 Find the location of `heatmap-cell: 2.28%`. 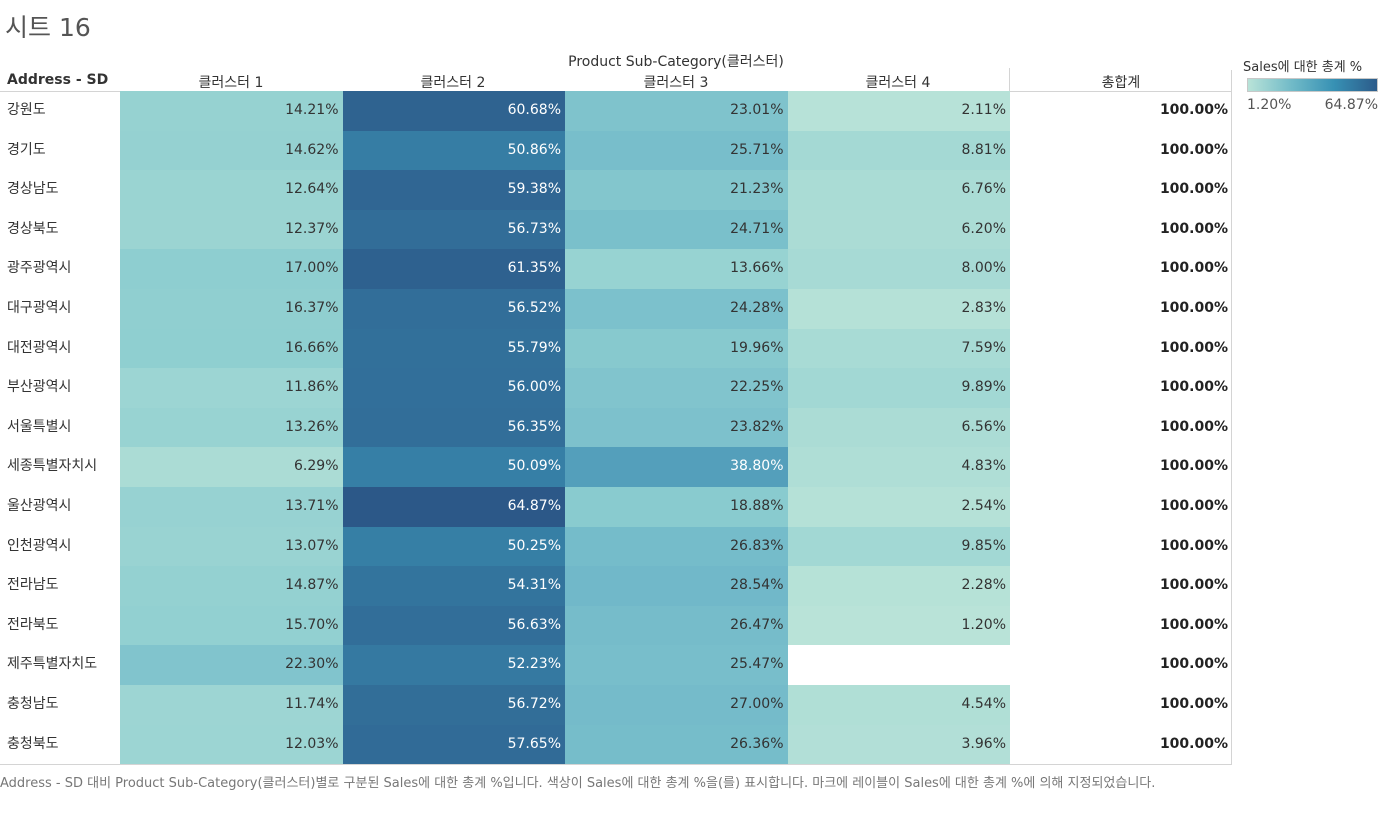

heatmap-cell: 2.28% is located at coordinates (898, 586).